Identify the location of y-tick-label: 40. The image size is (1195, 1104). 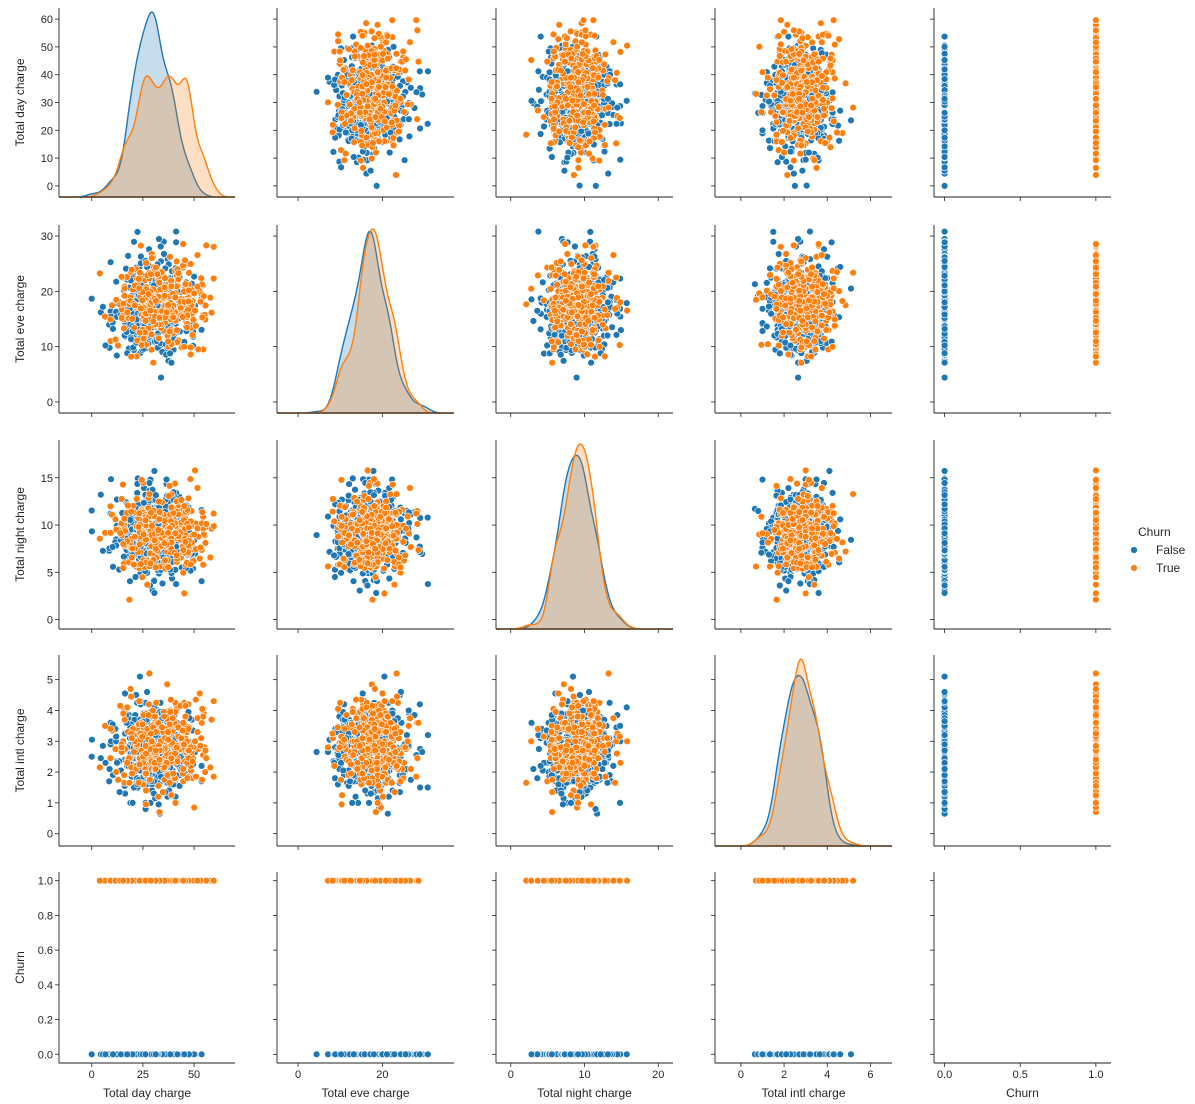
(47, 76).